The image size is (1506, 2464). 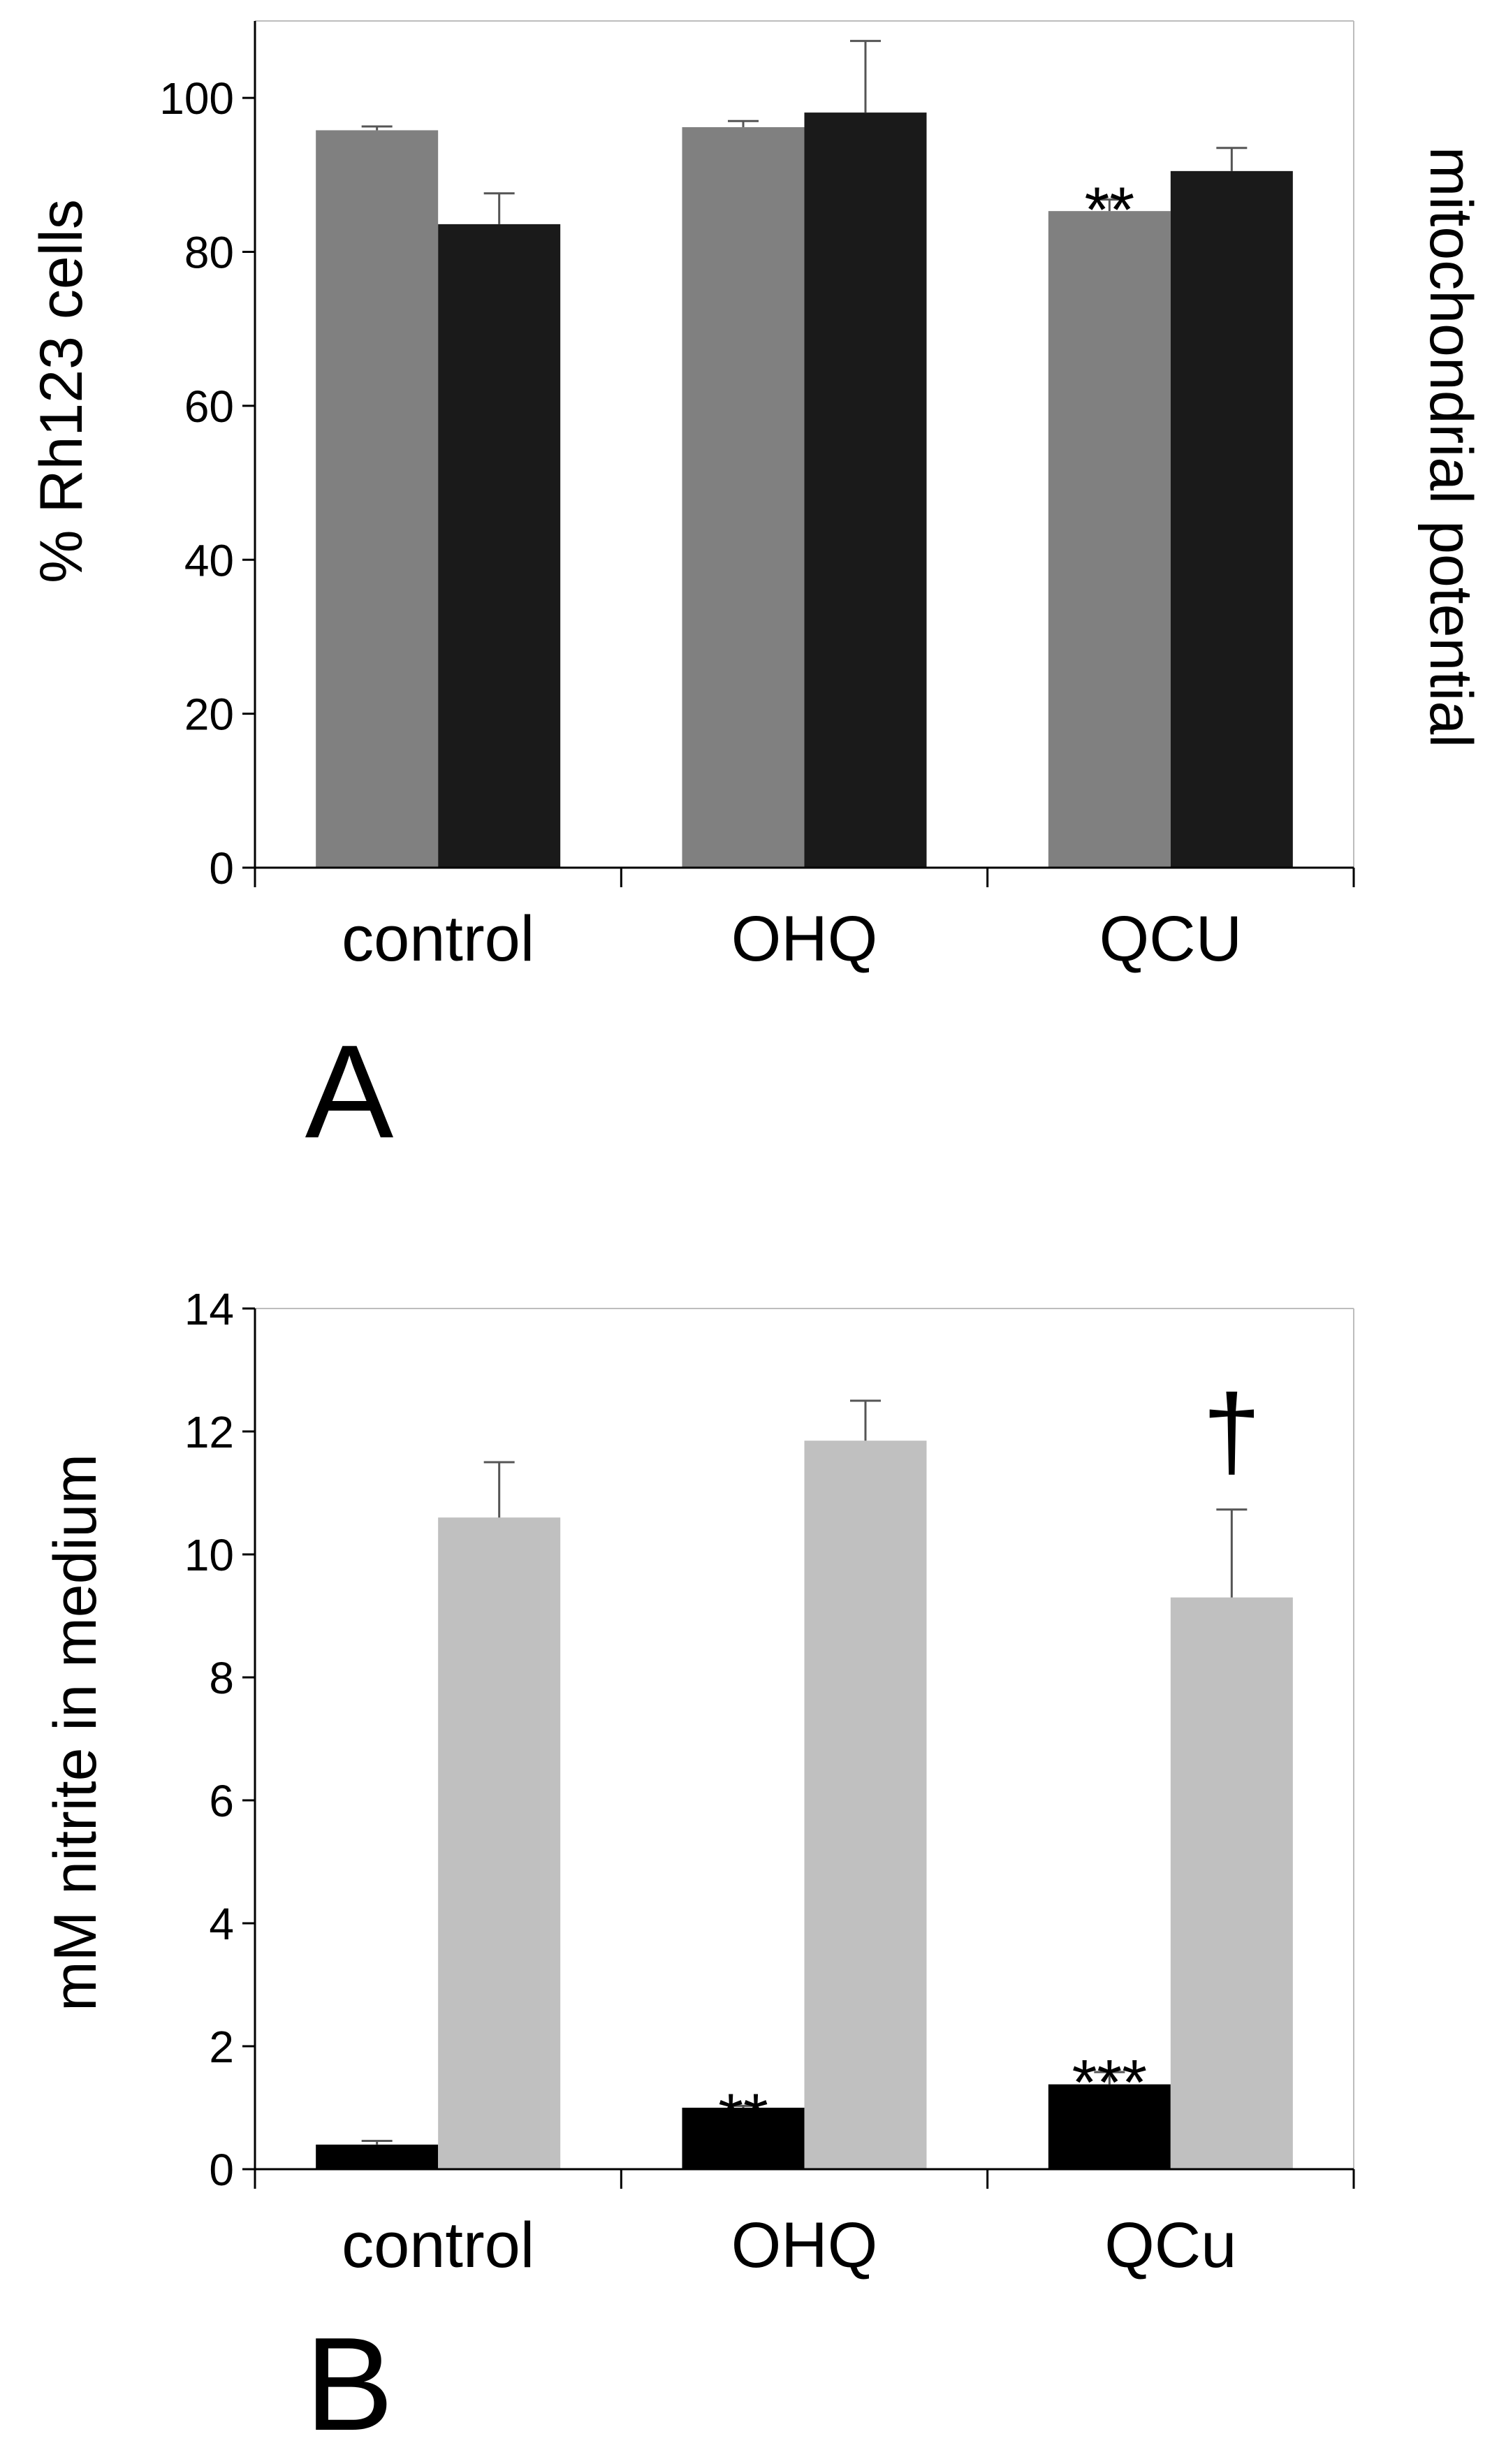 What do you see at coordinates (1170, 2245) in the screenshot?
I see `x-tick-label: QCu` at bounding box center [1170, 2245].